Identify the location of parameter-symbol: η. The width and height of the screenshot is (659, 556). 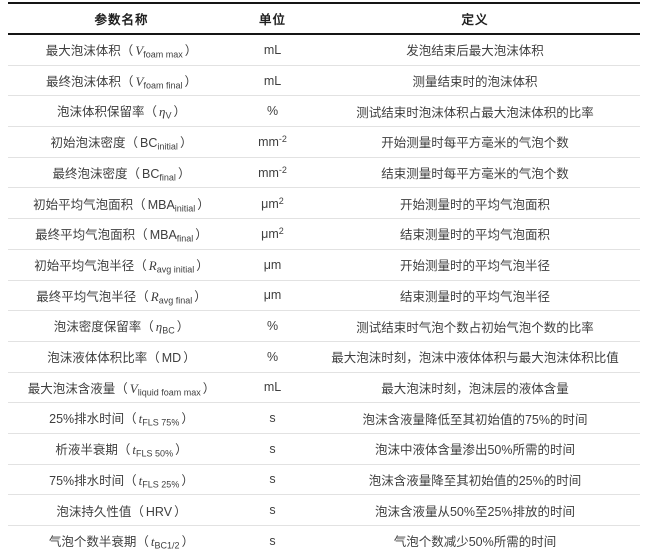
(162, 112).